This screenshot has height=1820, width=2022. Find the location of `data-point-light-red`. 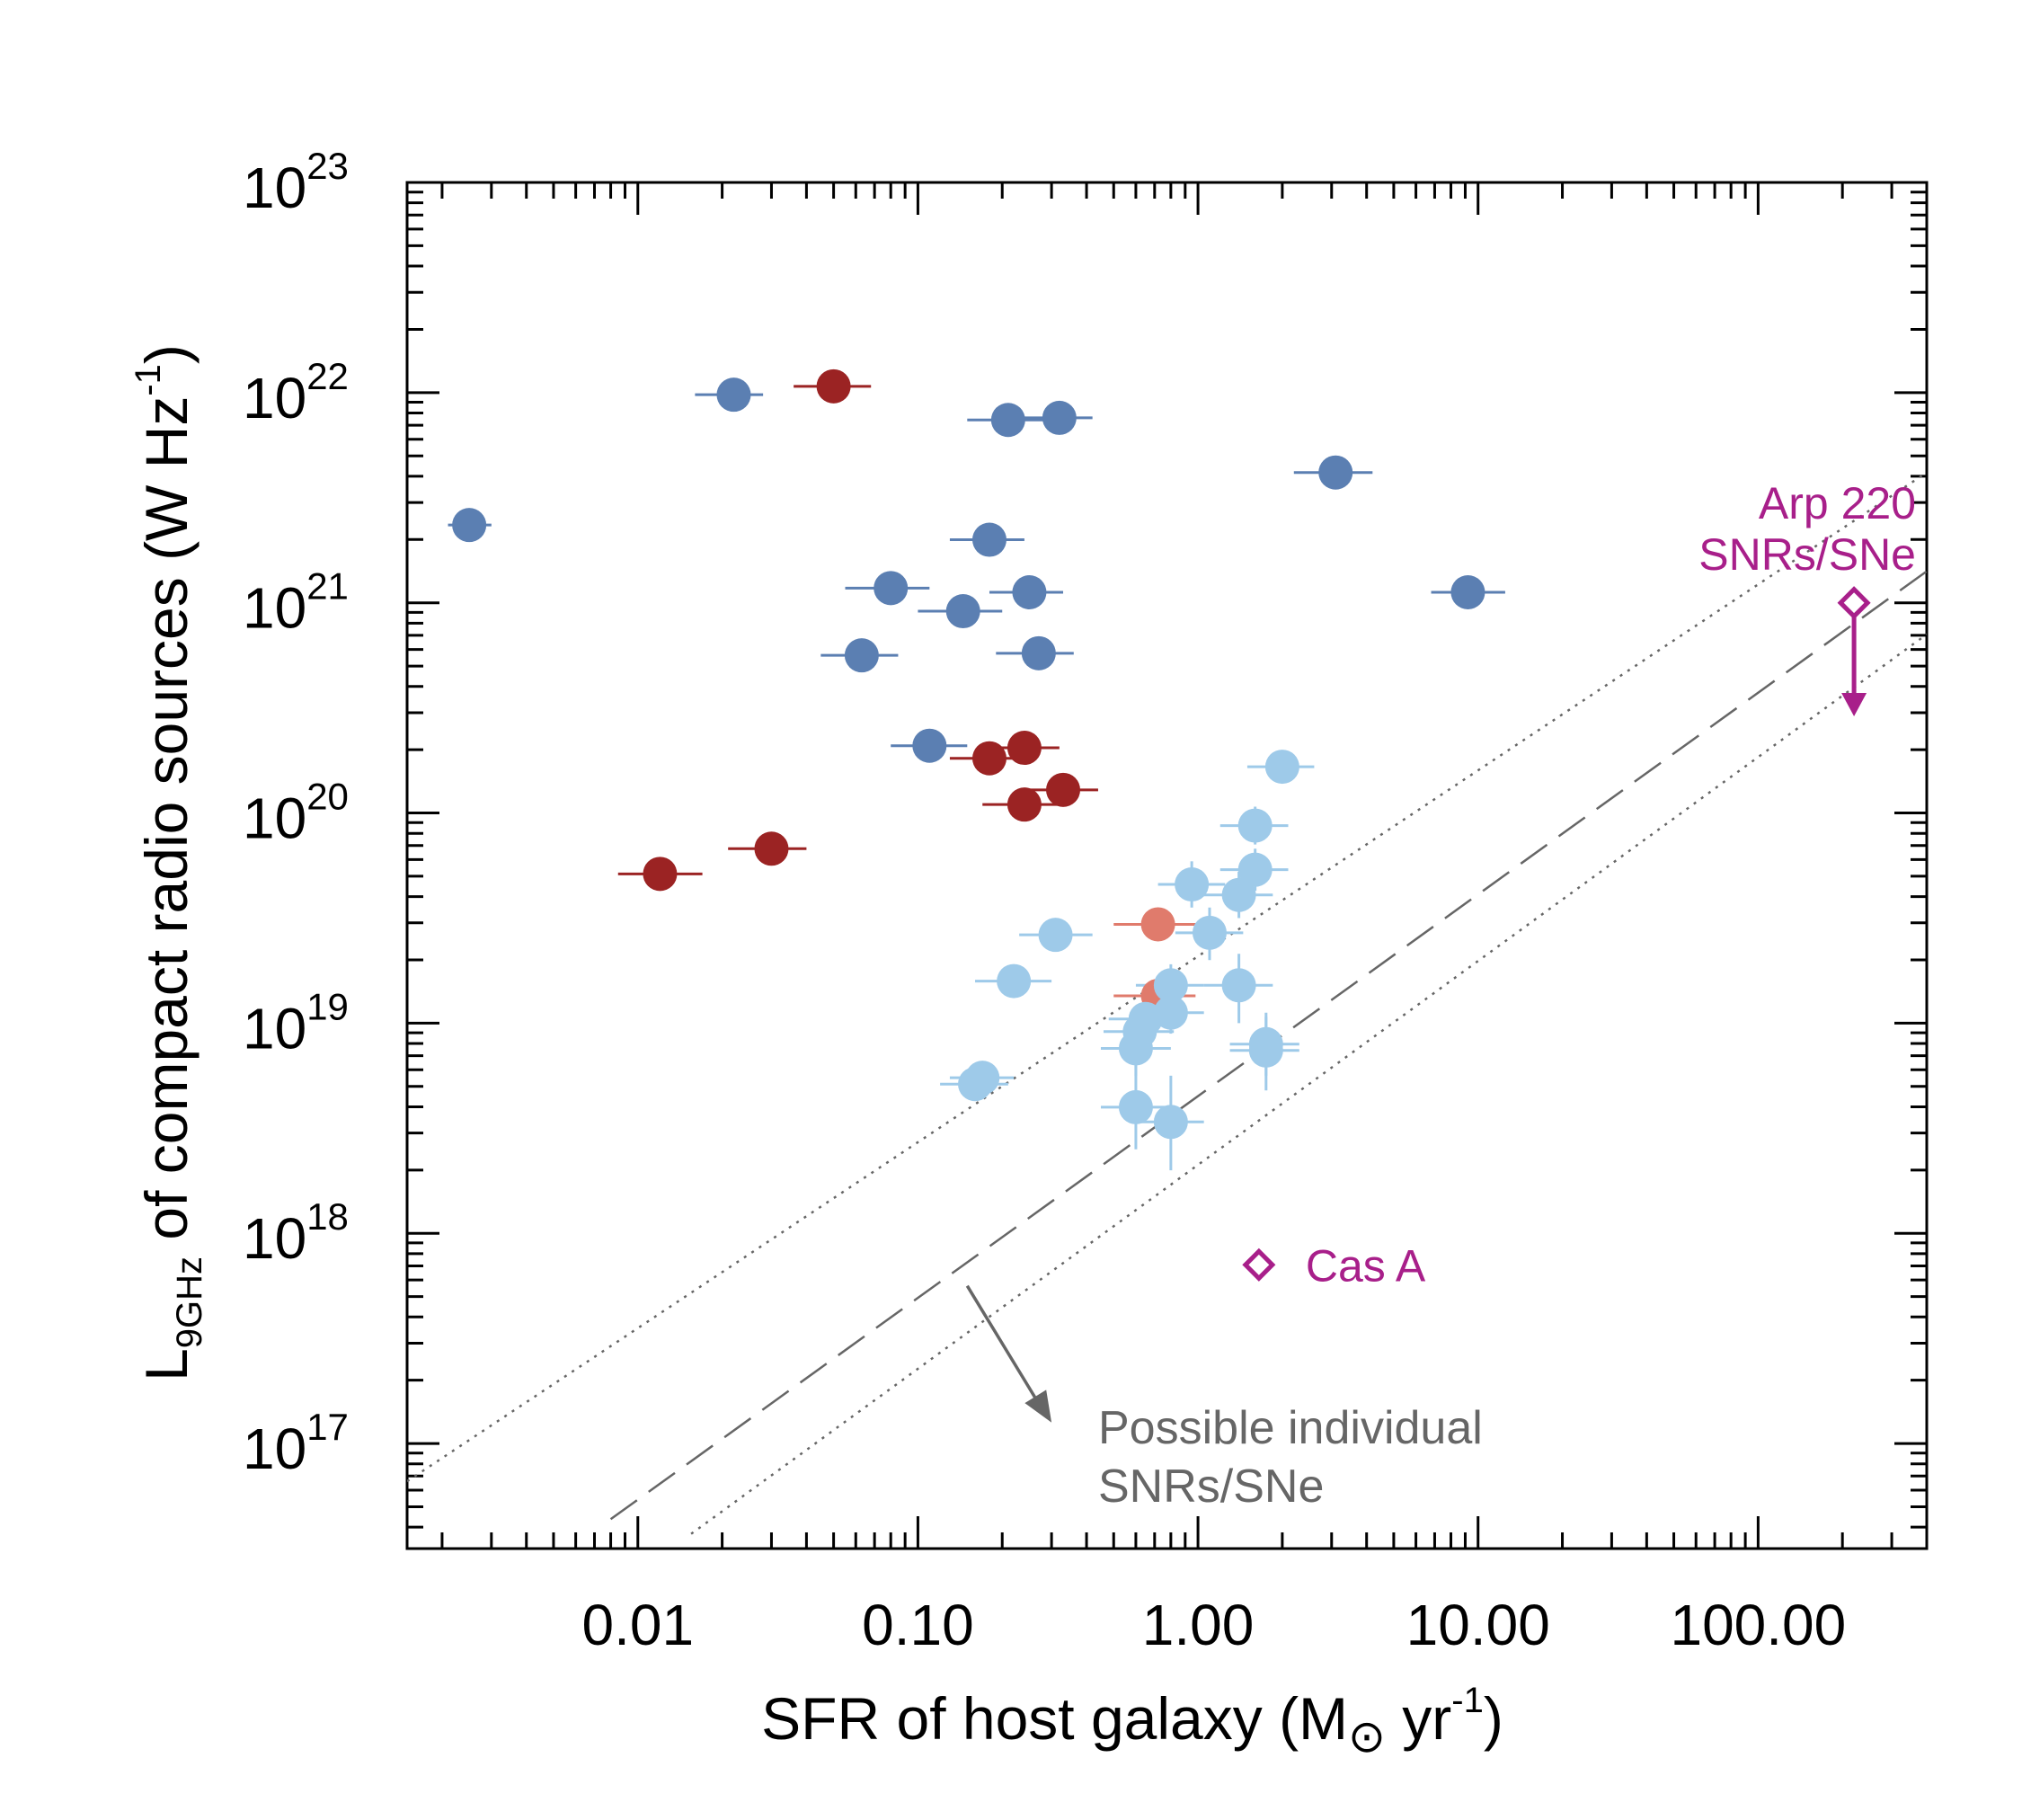

data-point-light-red is located at coordinates (1157, 925).